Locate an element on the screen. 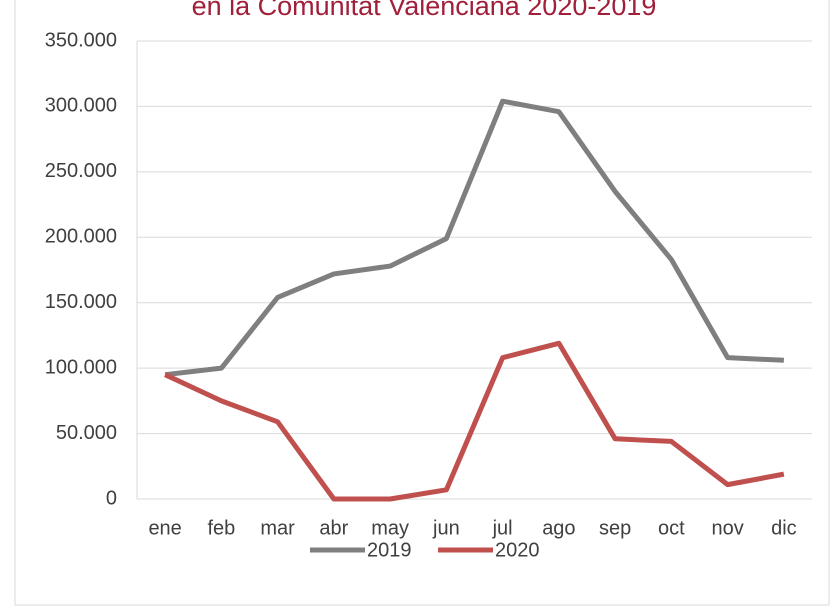 This screenshot has height=606, width=831. x-tick-label: sep is located at coordinates (615, 528).